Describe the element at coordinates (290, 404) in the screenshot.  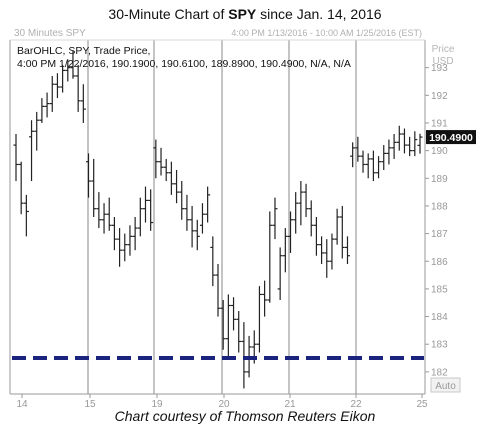
I see `x-tick-label: 21` at that location.